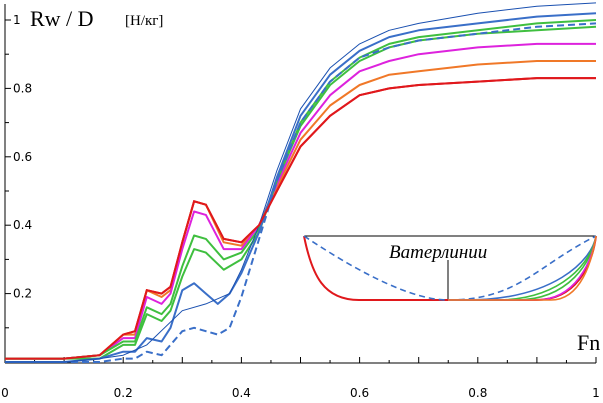 This screenshot has width=603, height=403. What do you see at coordinates (596, 393) in the screenshot?
I see `x-tick-label: 1` at bounding box center [596, 393].